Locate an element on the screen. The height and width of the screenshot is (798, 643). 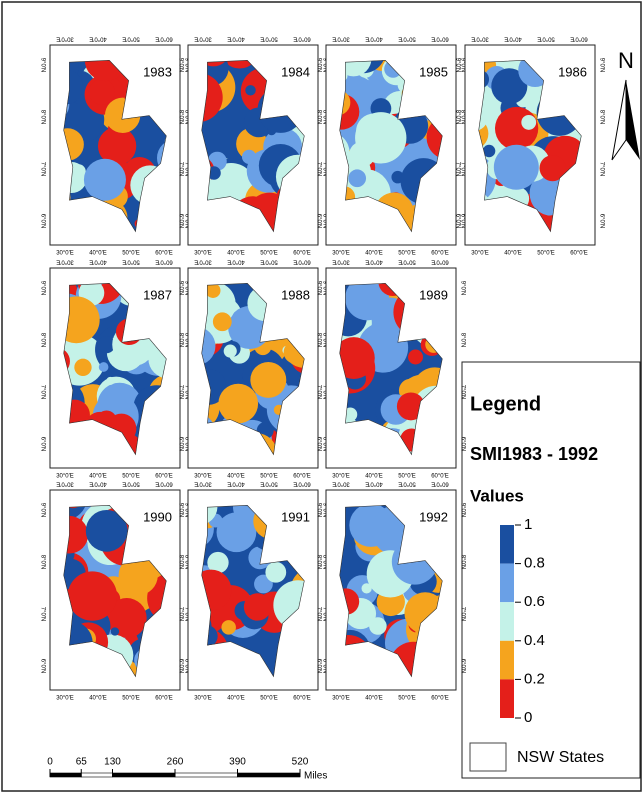
scale-label: 260 is located at coordinates (175, 762).